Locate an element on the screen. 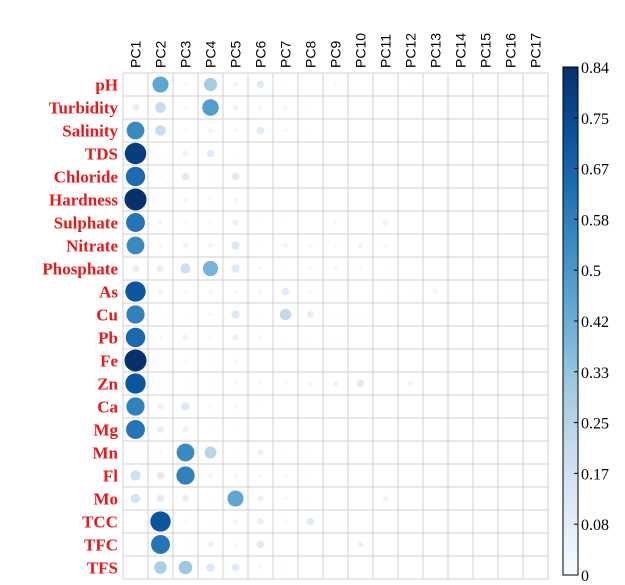 This screenshot has height=585, width=625. row-label: Mo is located at coordinates (105, 499).